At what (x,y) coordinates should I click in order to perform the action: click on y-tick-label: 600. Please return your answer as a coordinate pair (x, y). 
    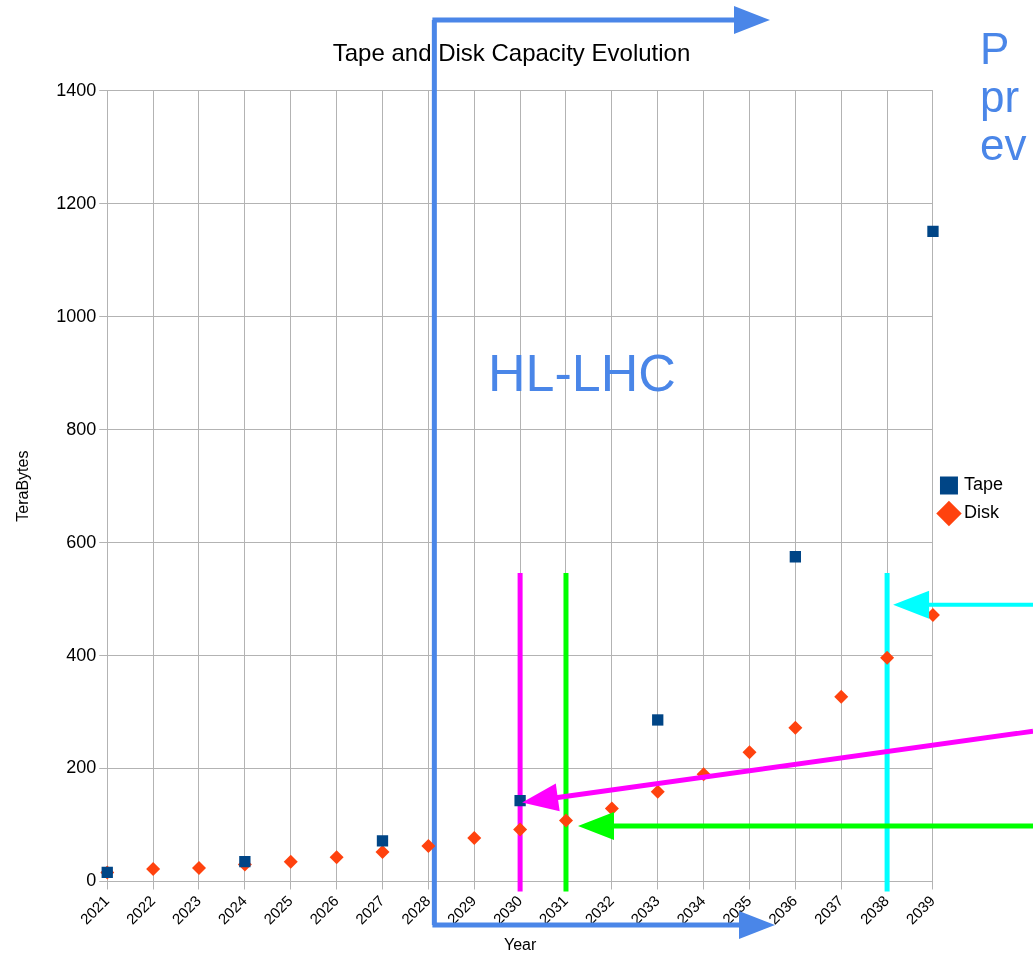
    Looking at the image, I should click on (81, 541).